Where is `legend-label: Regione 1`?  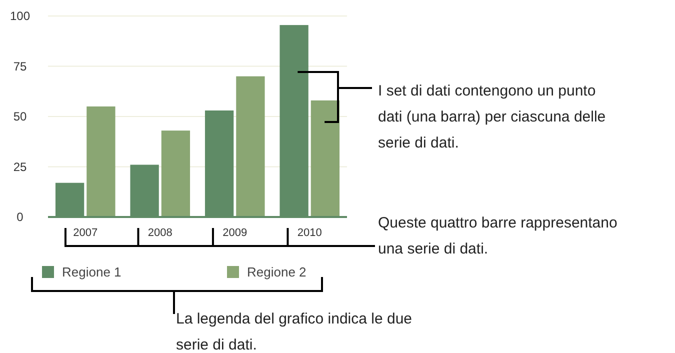 legend-label: Regione 1 is located at coordinates (92, 272).